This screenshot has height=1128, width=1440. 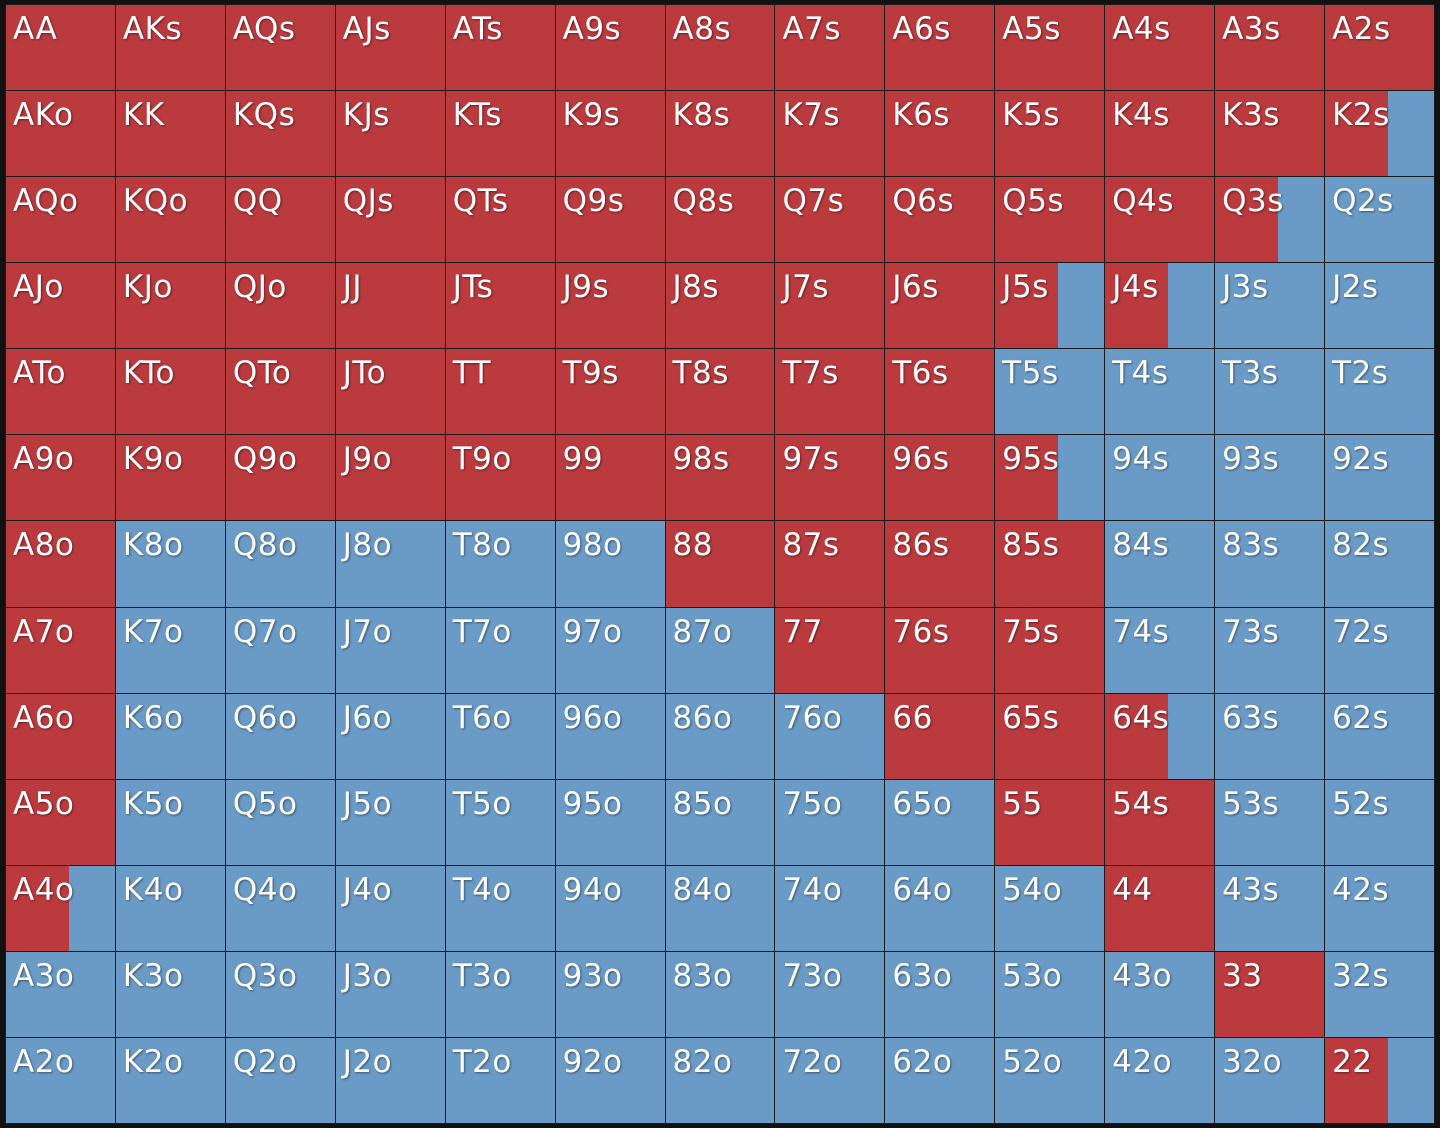 What do you see at coordinates (1050, 822) in the screenshot?
I see `hand-cell-55: 55` at bounding box center [1050, 822].